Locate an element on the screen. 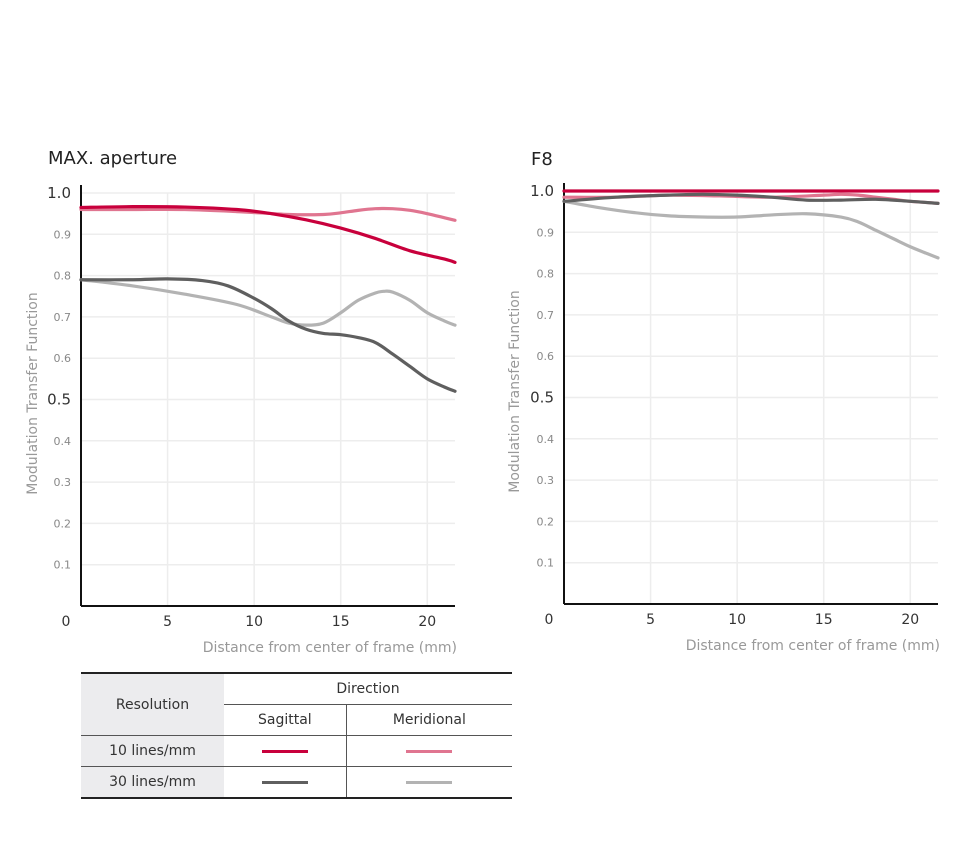 This screenshot has width=970, height=849. swatch-10-sagittal is located at coordinates (285, 751).